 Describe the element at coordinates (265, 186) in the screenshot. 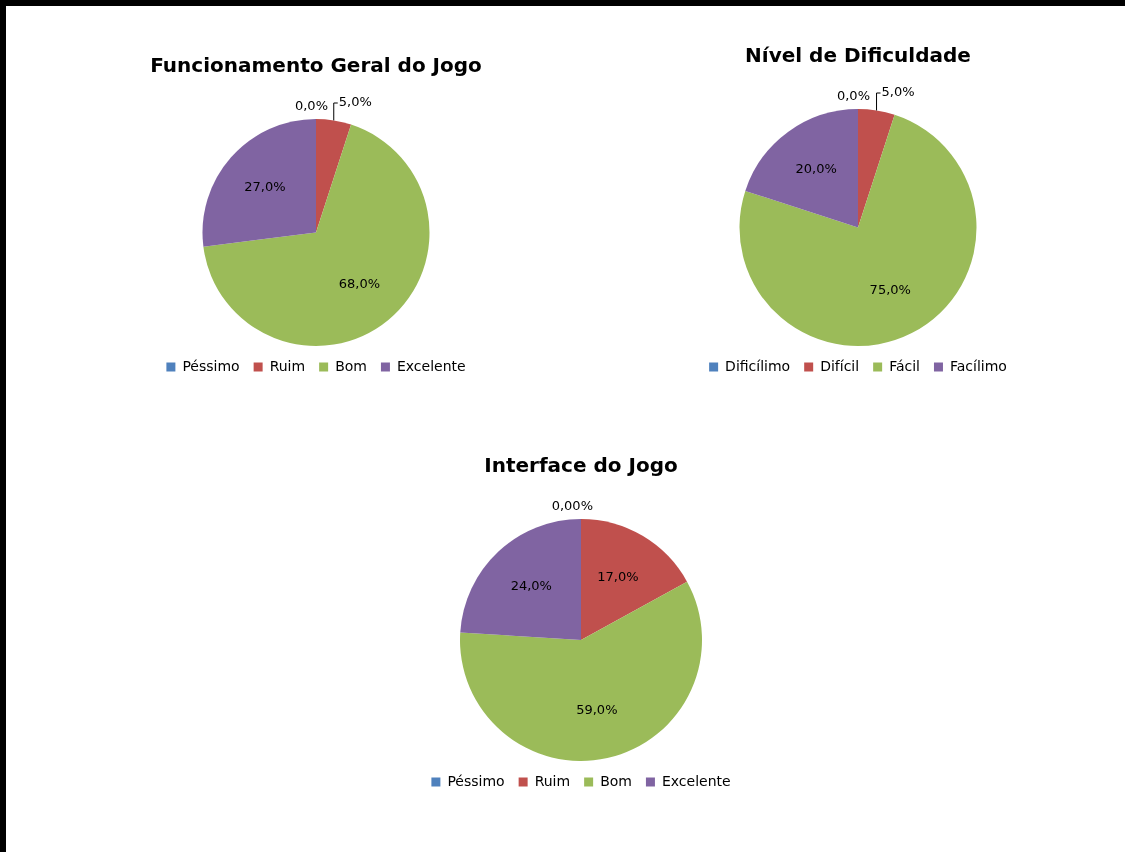

I see `data-label: 27,0%` at that location.